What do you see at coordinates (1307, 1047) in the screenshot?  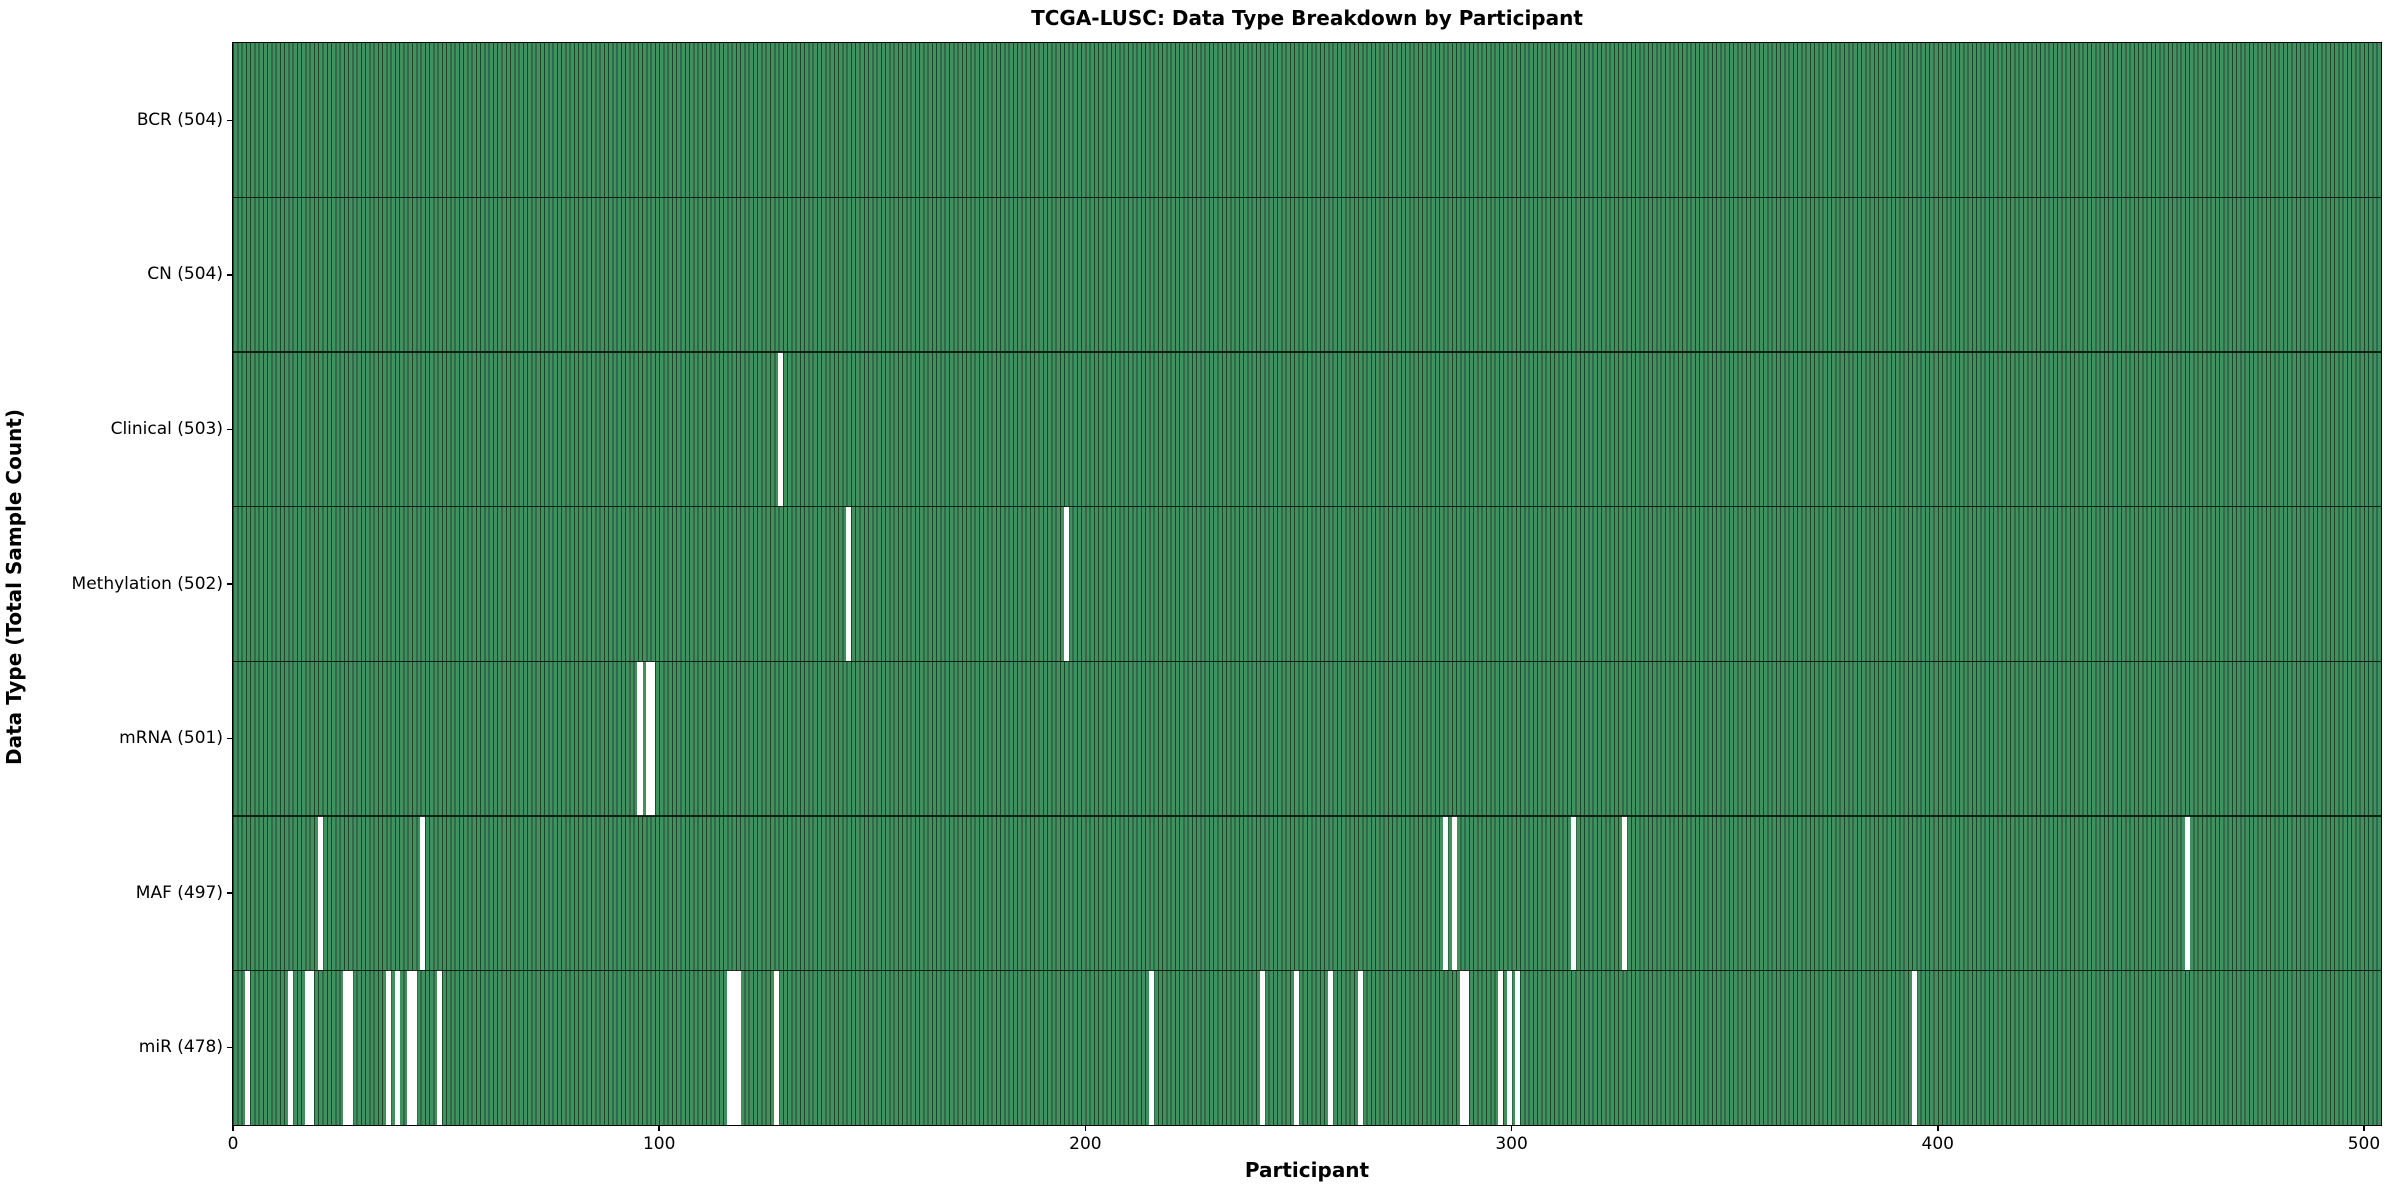 I see `row-mir` at bounding box center [1307, 1047].